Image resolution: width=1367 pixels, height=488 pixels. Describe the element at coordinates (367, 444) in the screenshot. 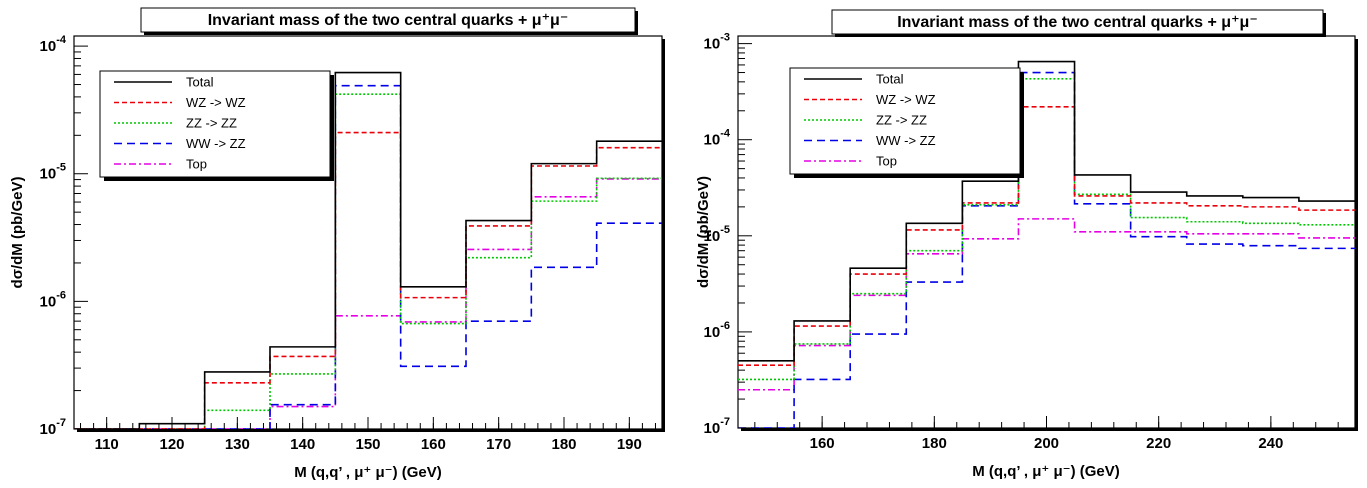

I see `x-tick-label: 150` at that location.